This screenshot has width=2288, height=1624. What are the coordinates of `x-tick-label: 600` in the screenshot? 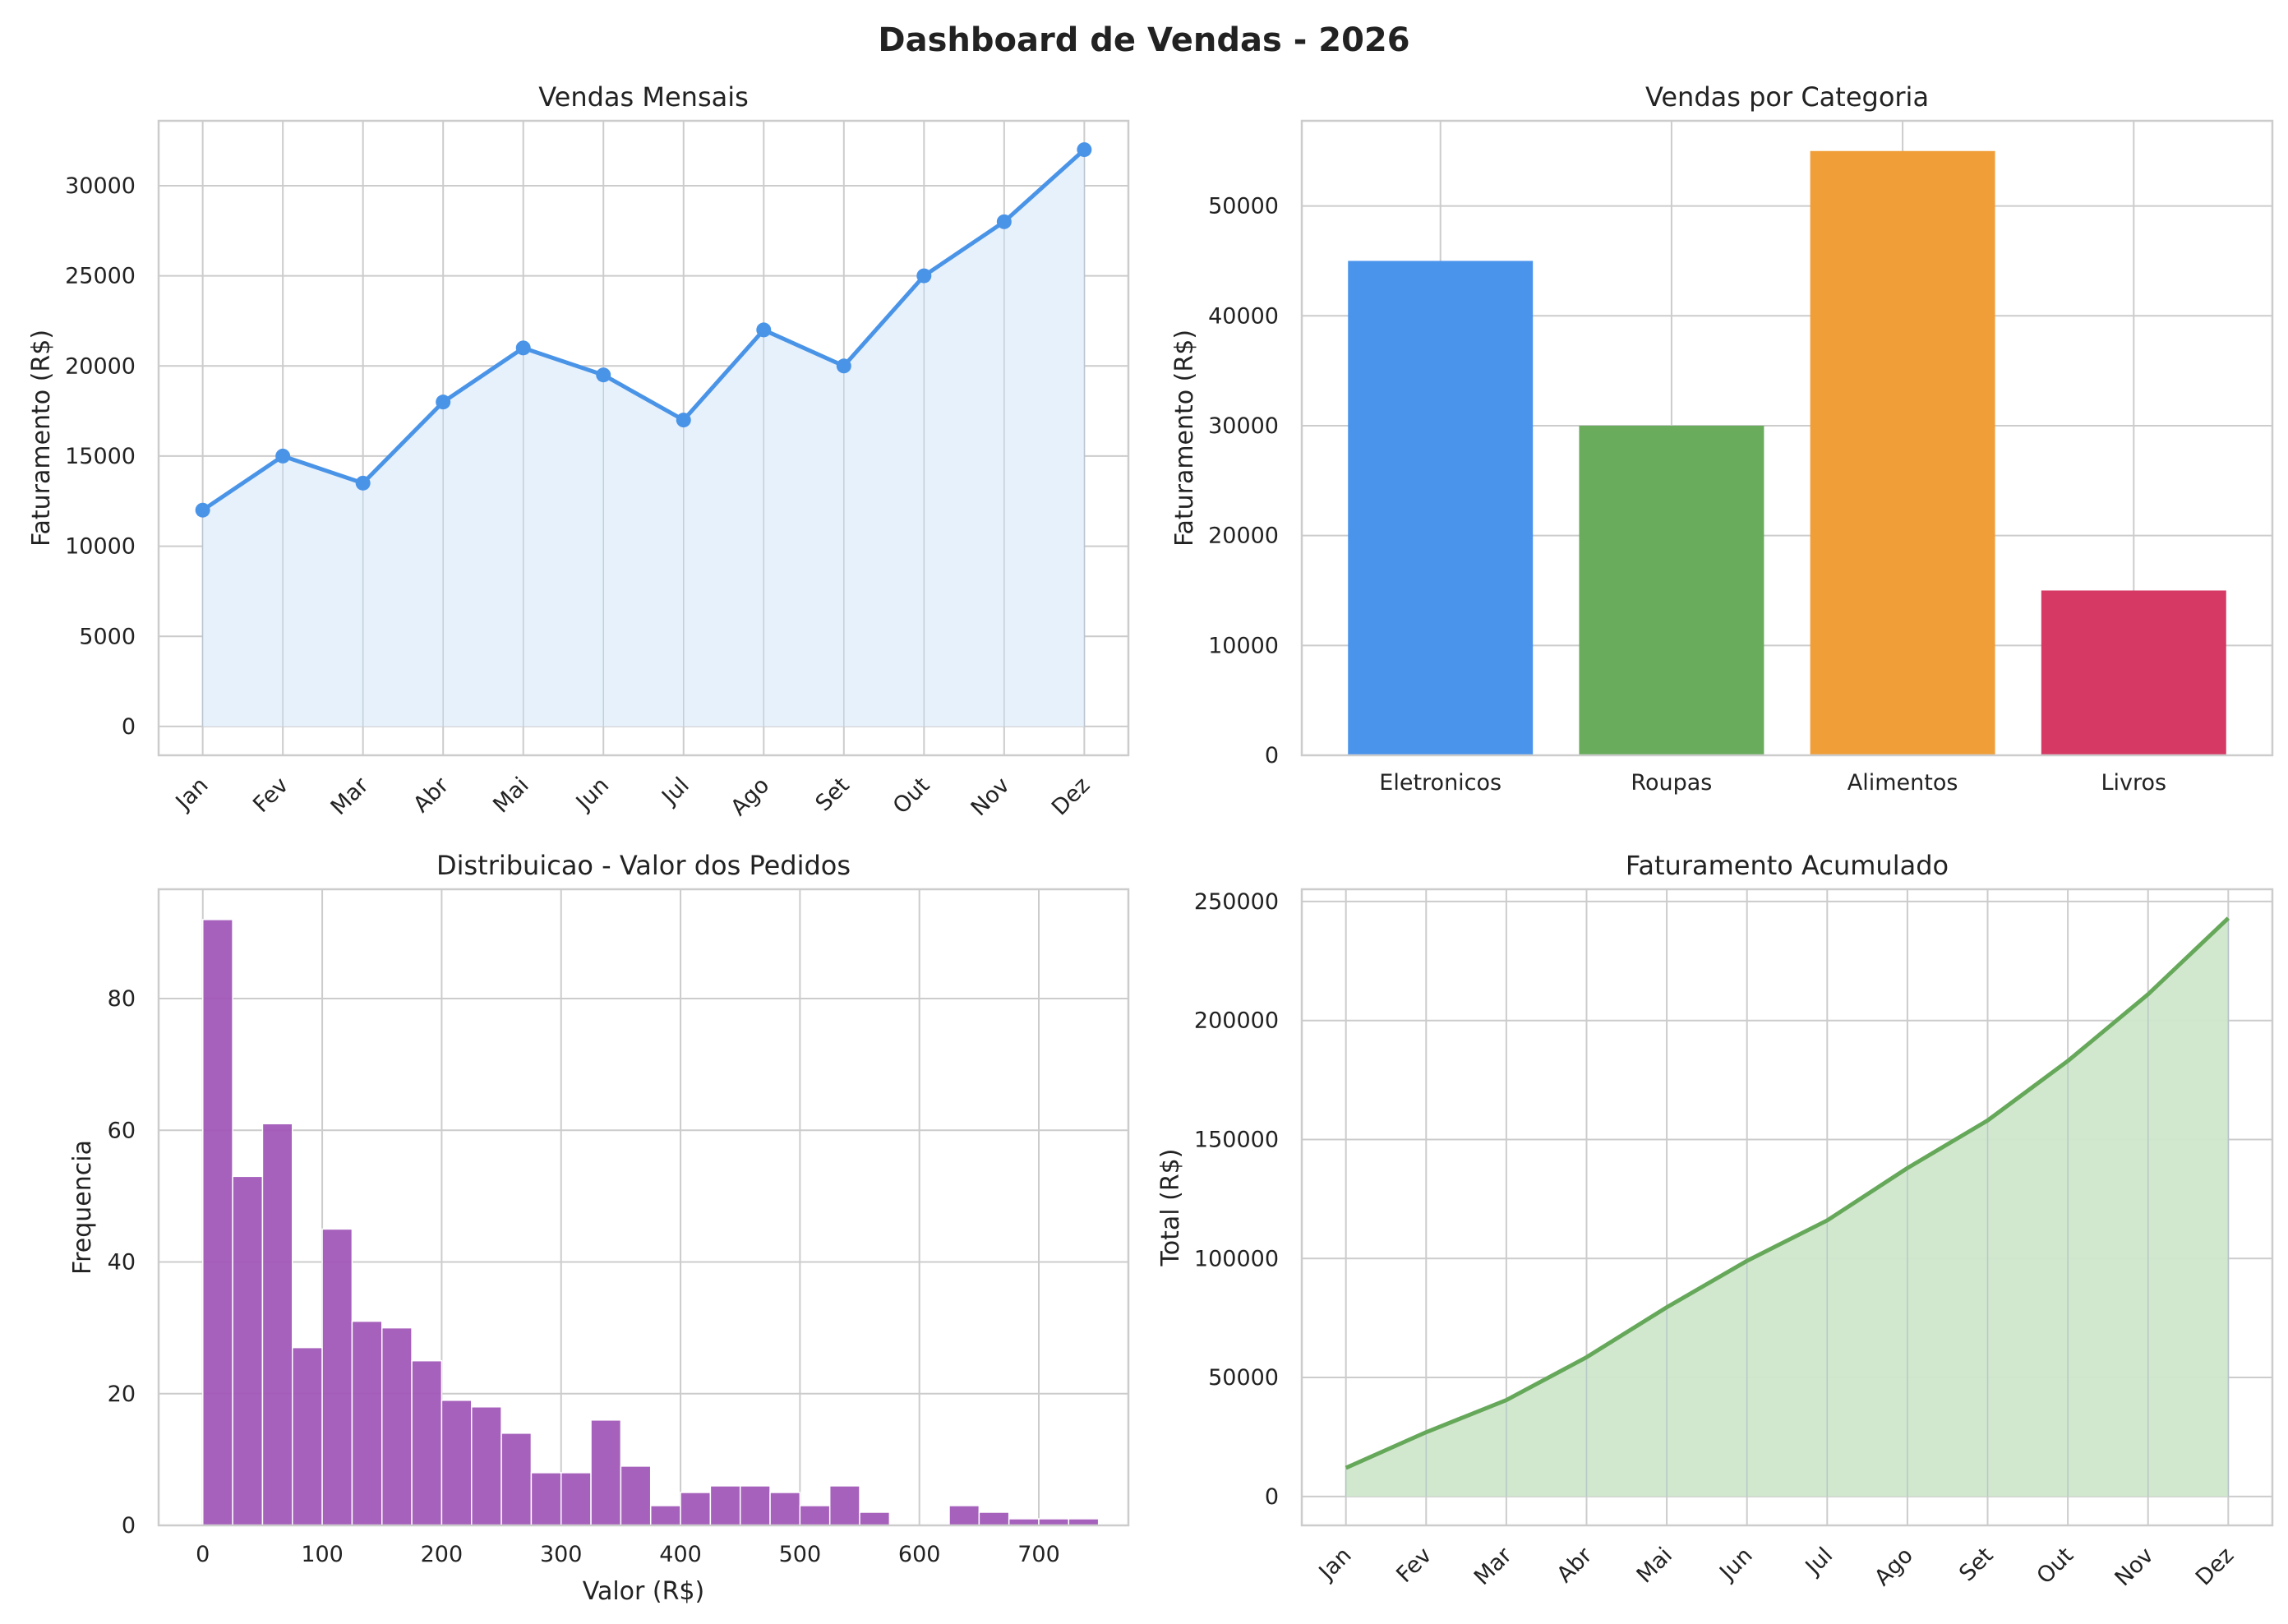 It's located at (920, 1554).